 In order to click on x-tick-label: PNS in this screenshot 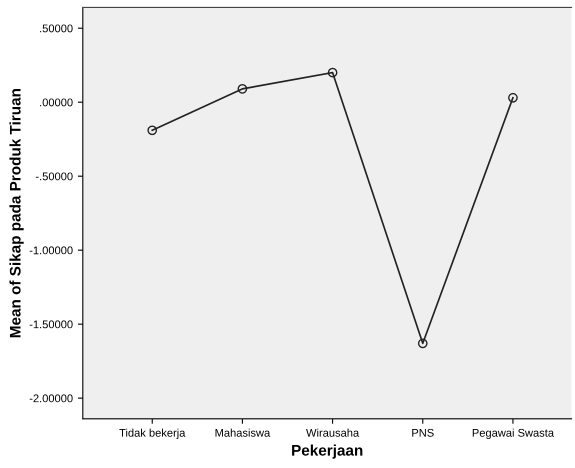, I will do `click(423, 432)`.